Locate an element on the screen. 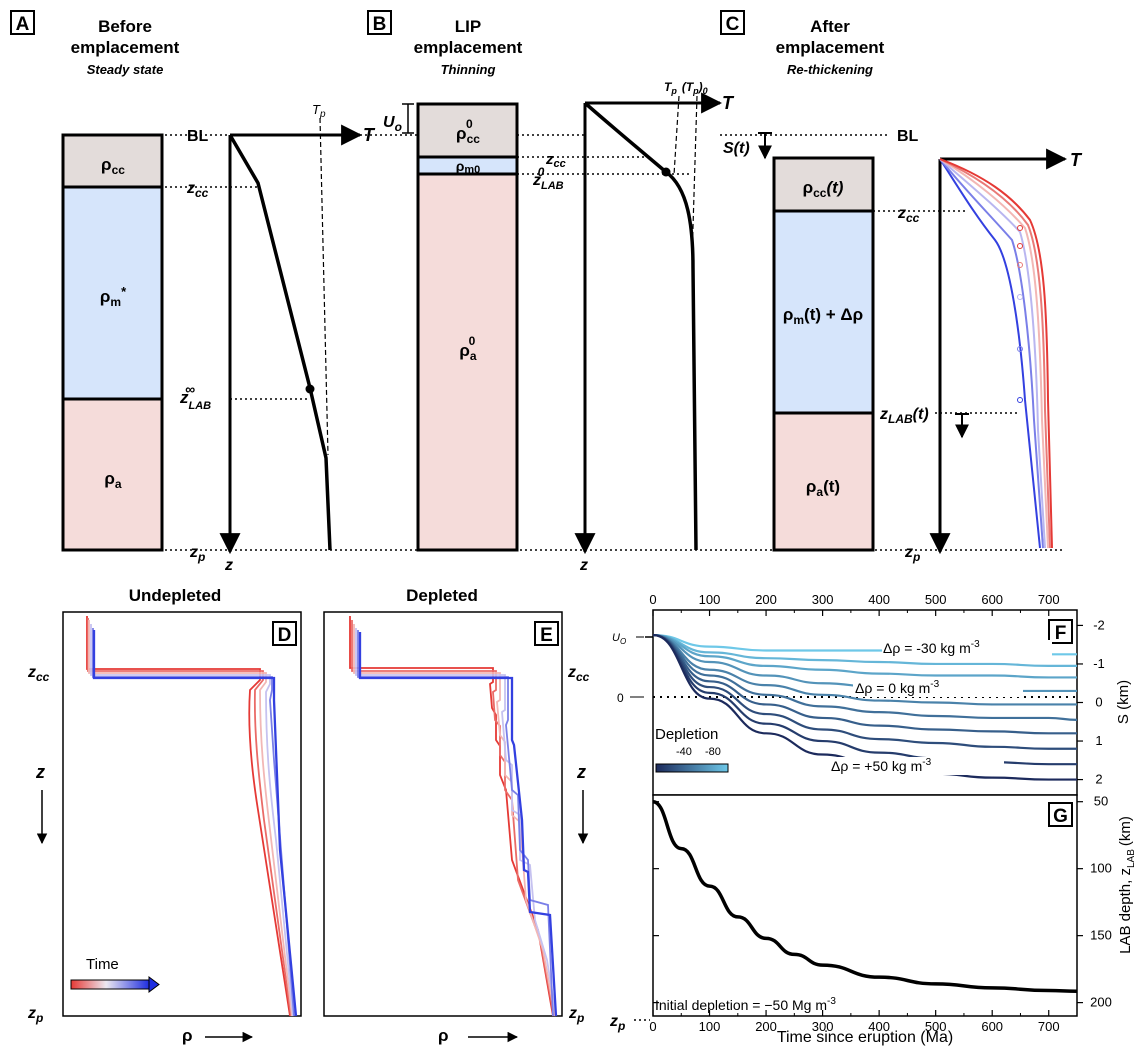  panel-a-rho-cc: ρcc is located at coordinates (113, 166).